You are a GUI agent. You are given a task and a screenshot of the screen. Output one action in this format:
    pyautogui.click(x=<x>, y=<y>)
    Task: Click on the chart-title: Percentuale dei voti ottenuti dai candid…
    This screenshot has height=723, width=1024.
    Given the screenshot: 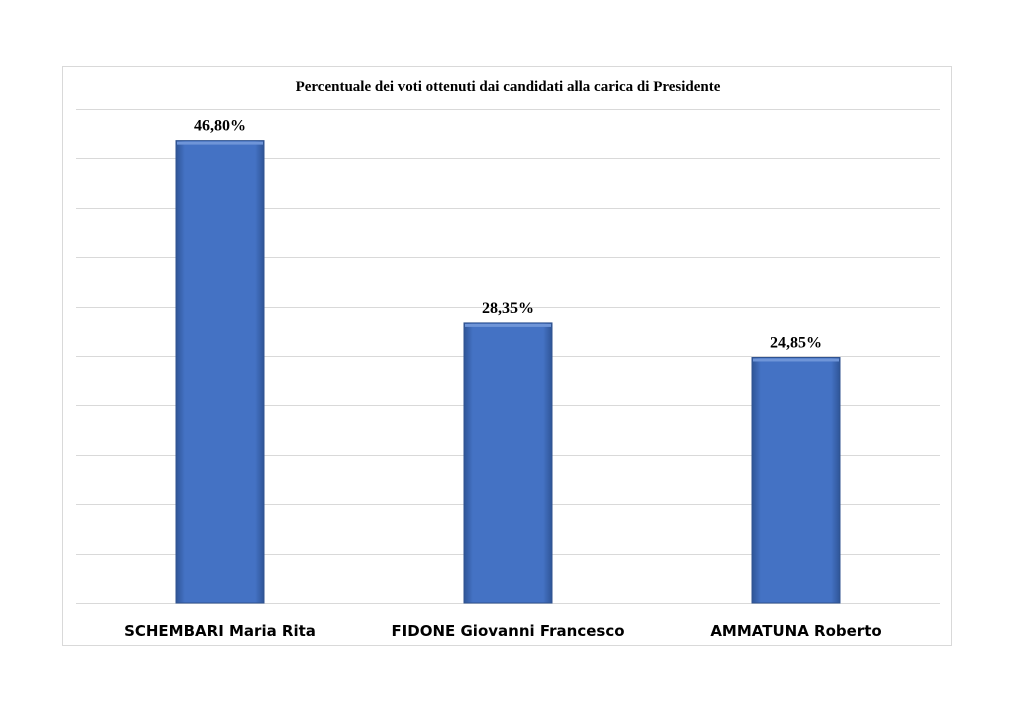 What is the action you would take?
    pyautogui.click(x=508, y=87)
    